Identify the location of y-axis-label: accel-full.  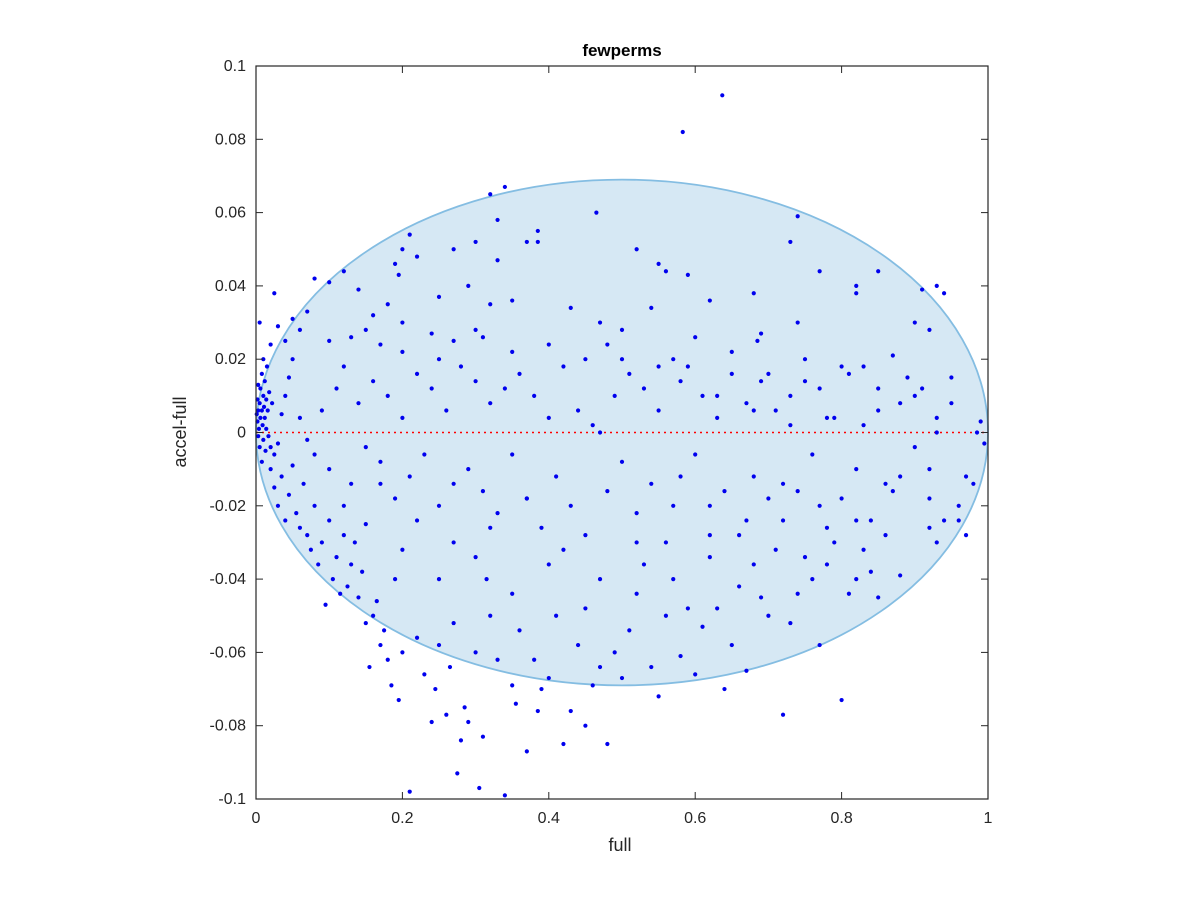
(180, 431).